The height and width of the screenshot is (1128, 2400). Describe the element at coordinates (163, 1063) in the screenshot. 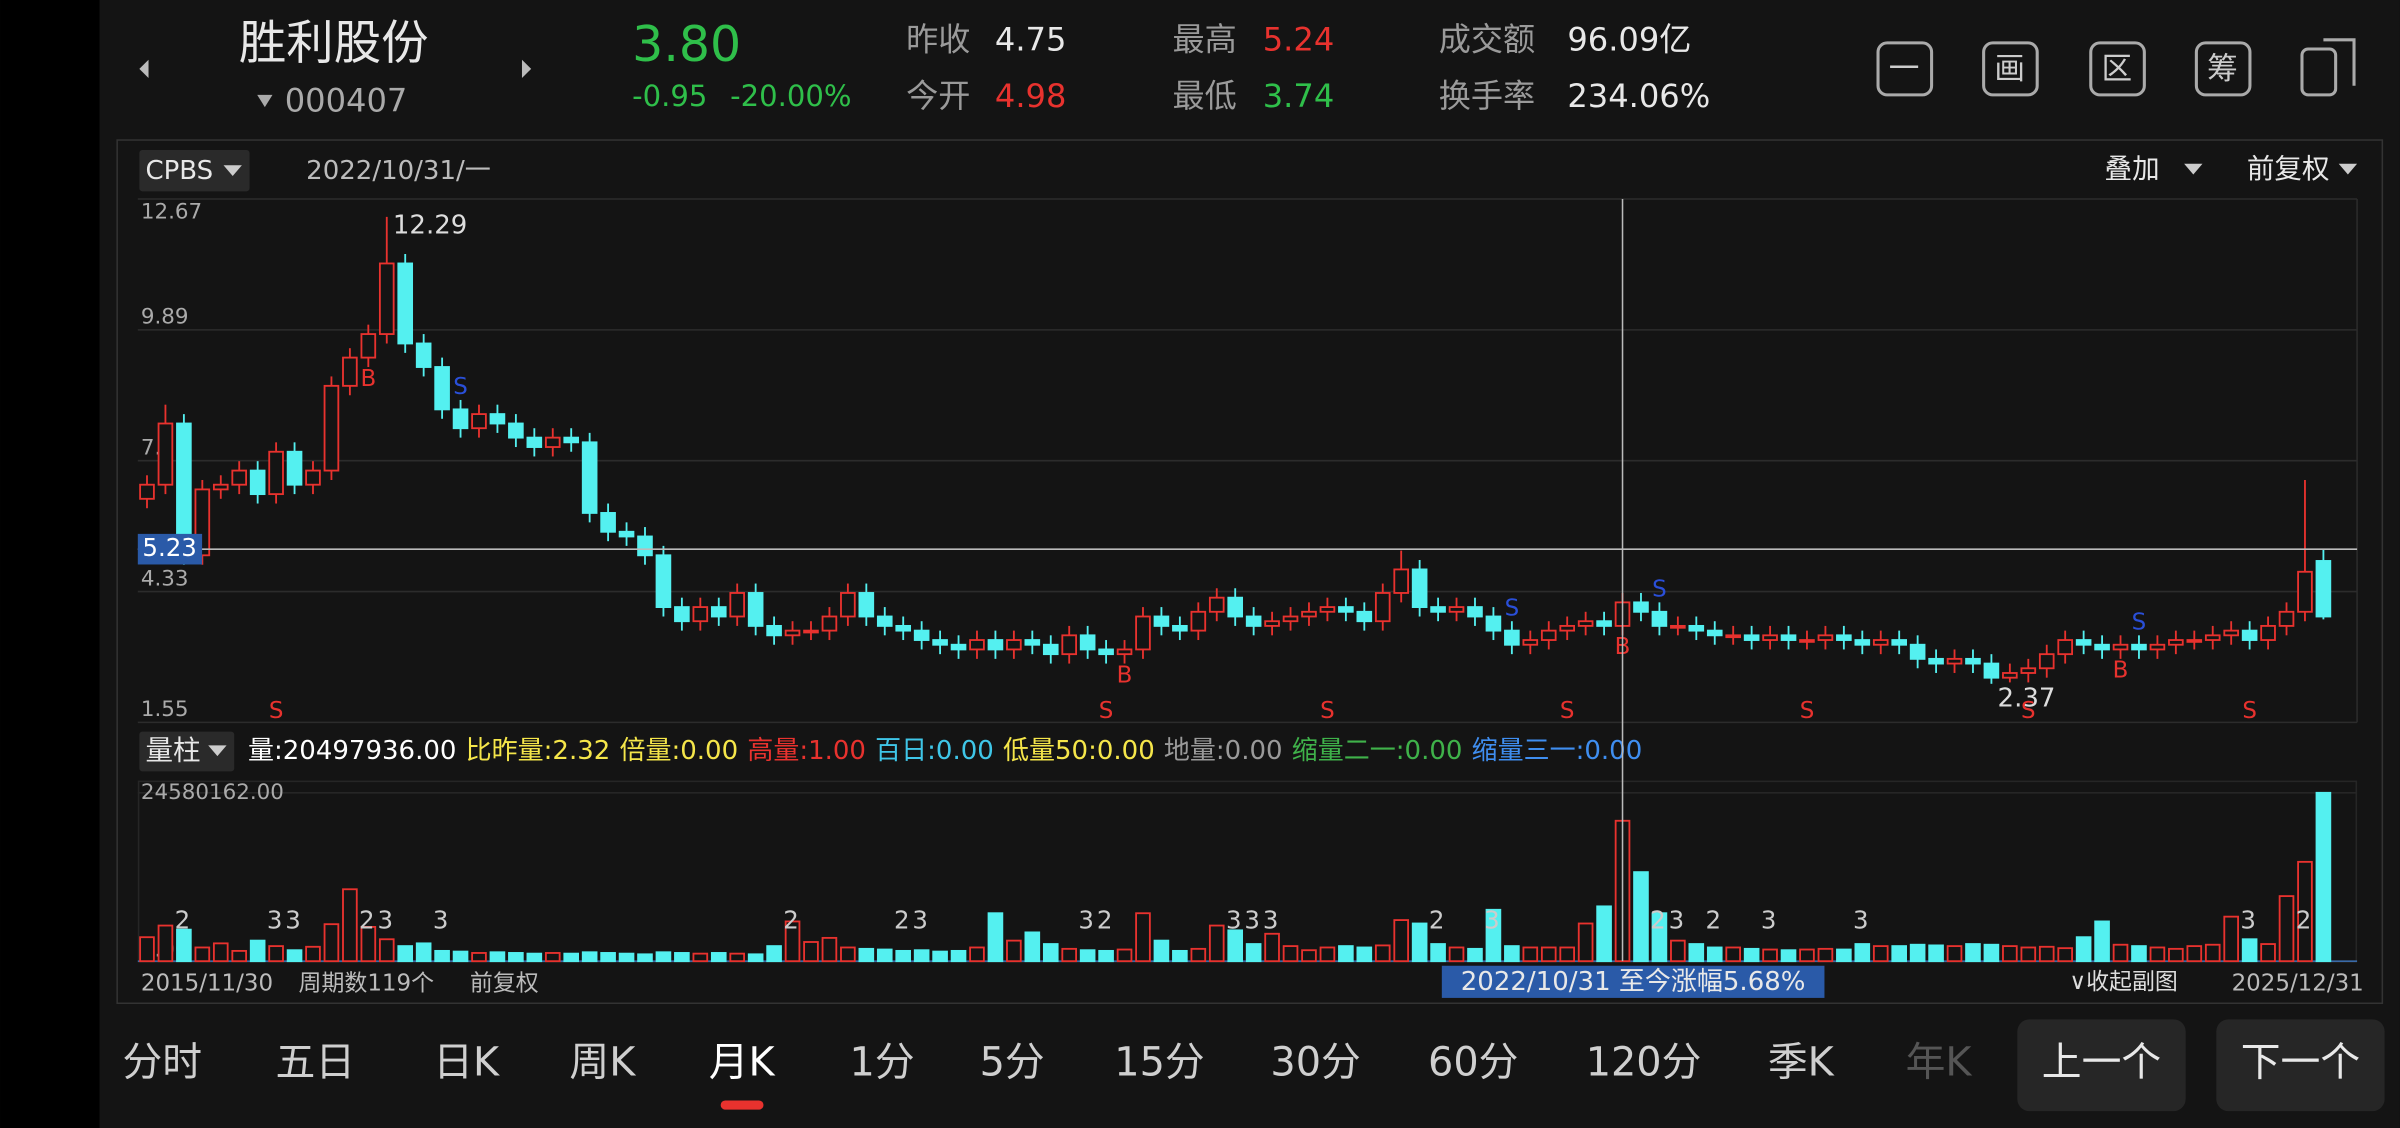

I see `tab: 分时` at that location.